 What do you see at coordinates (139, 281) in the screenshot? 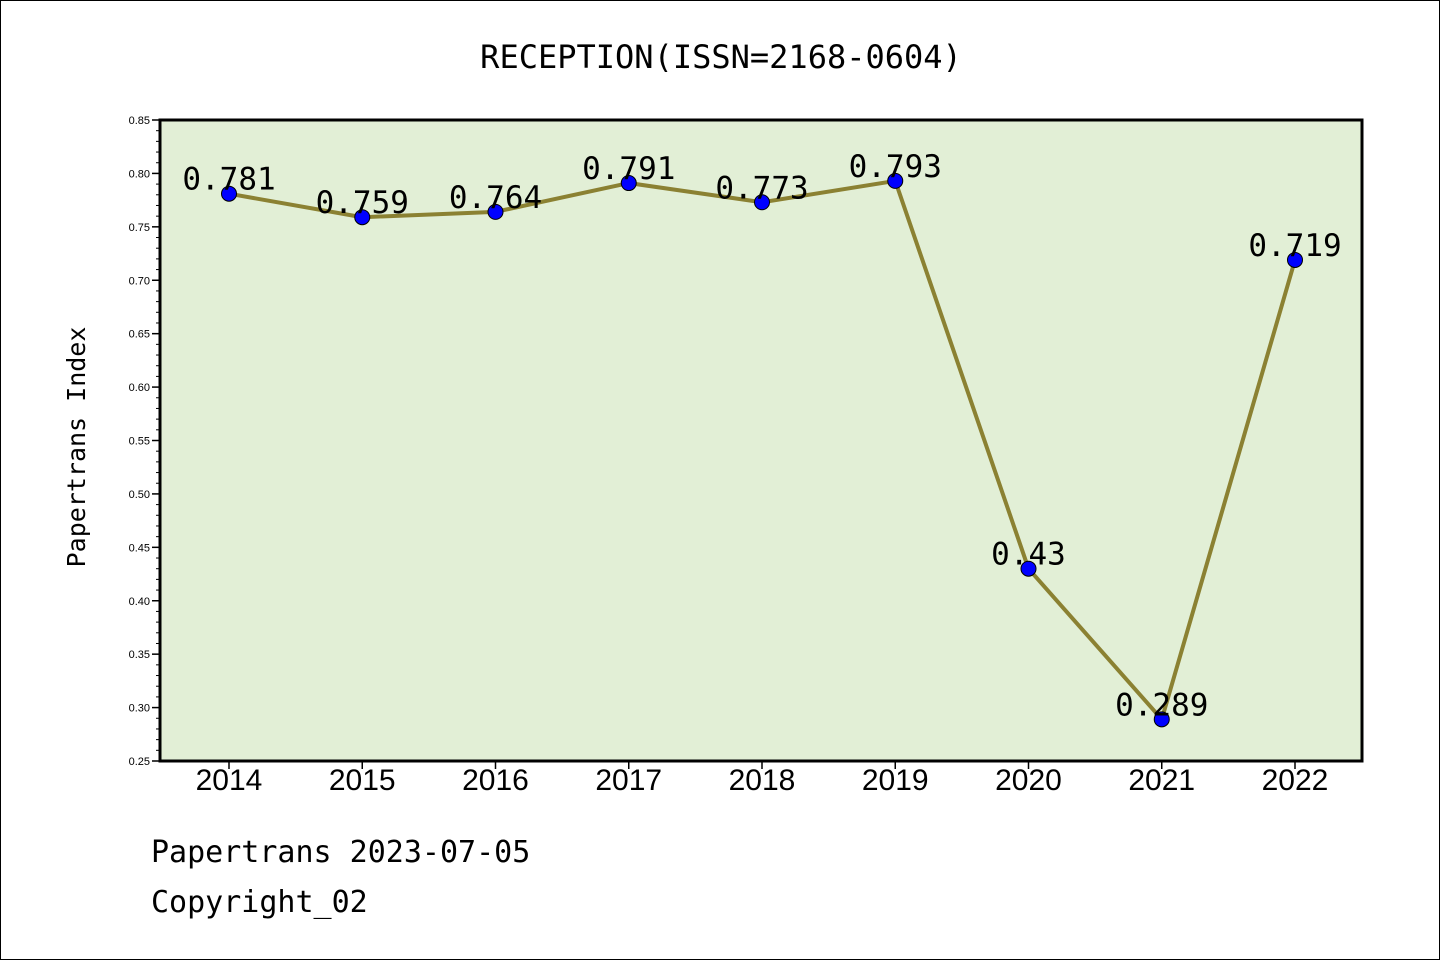
I see `y-tick-label: 0.70` at bounding box center [139, 281].